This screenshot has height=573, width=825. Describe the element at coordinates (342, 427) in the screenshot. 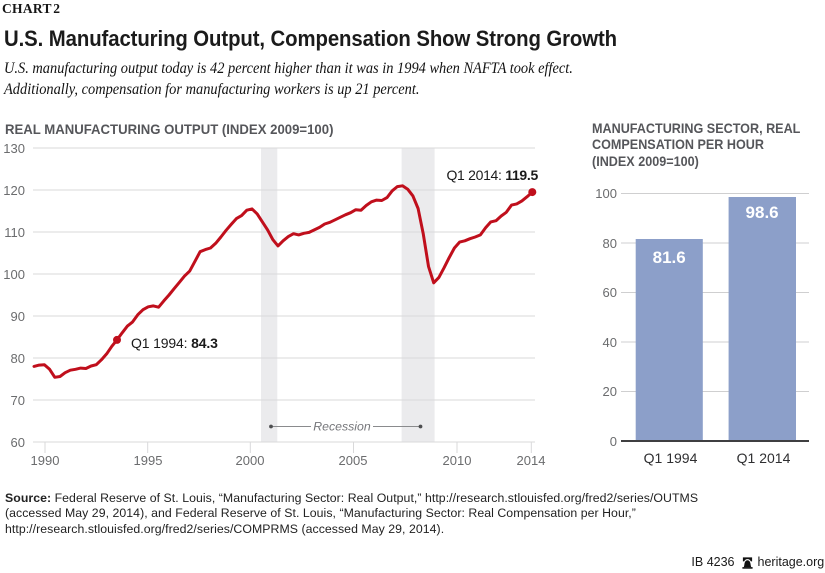

I see `svg-text: Recession` at that location.